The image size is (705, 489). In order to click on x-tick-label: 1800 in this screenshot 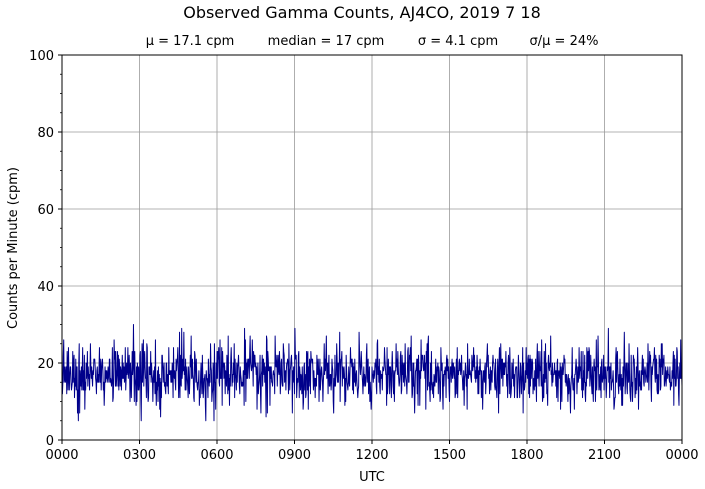, I will do `click(526, 455)`.